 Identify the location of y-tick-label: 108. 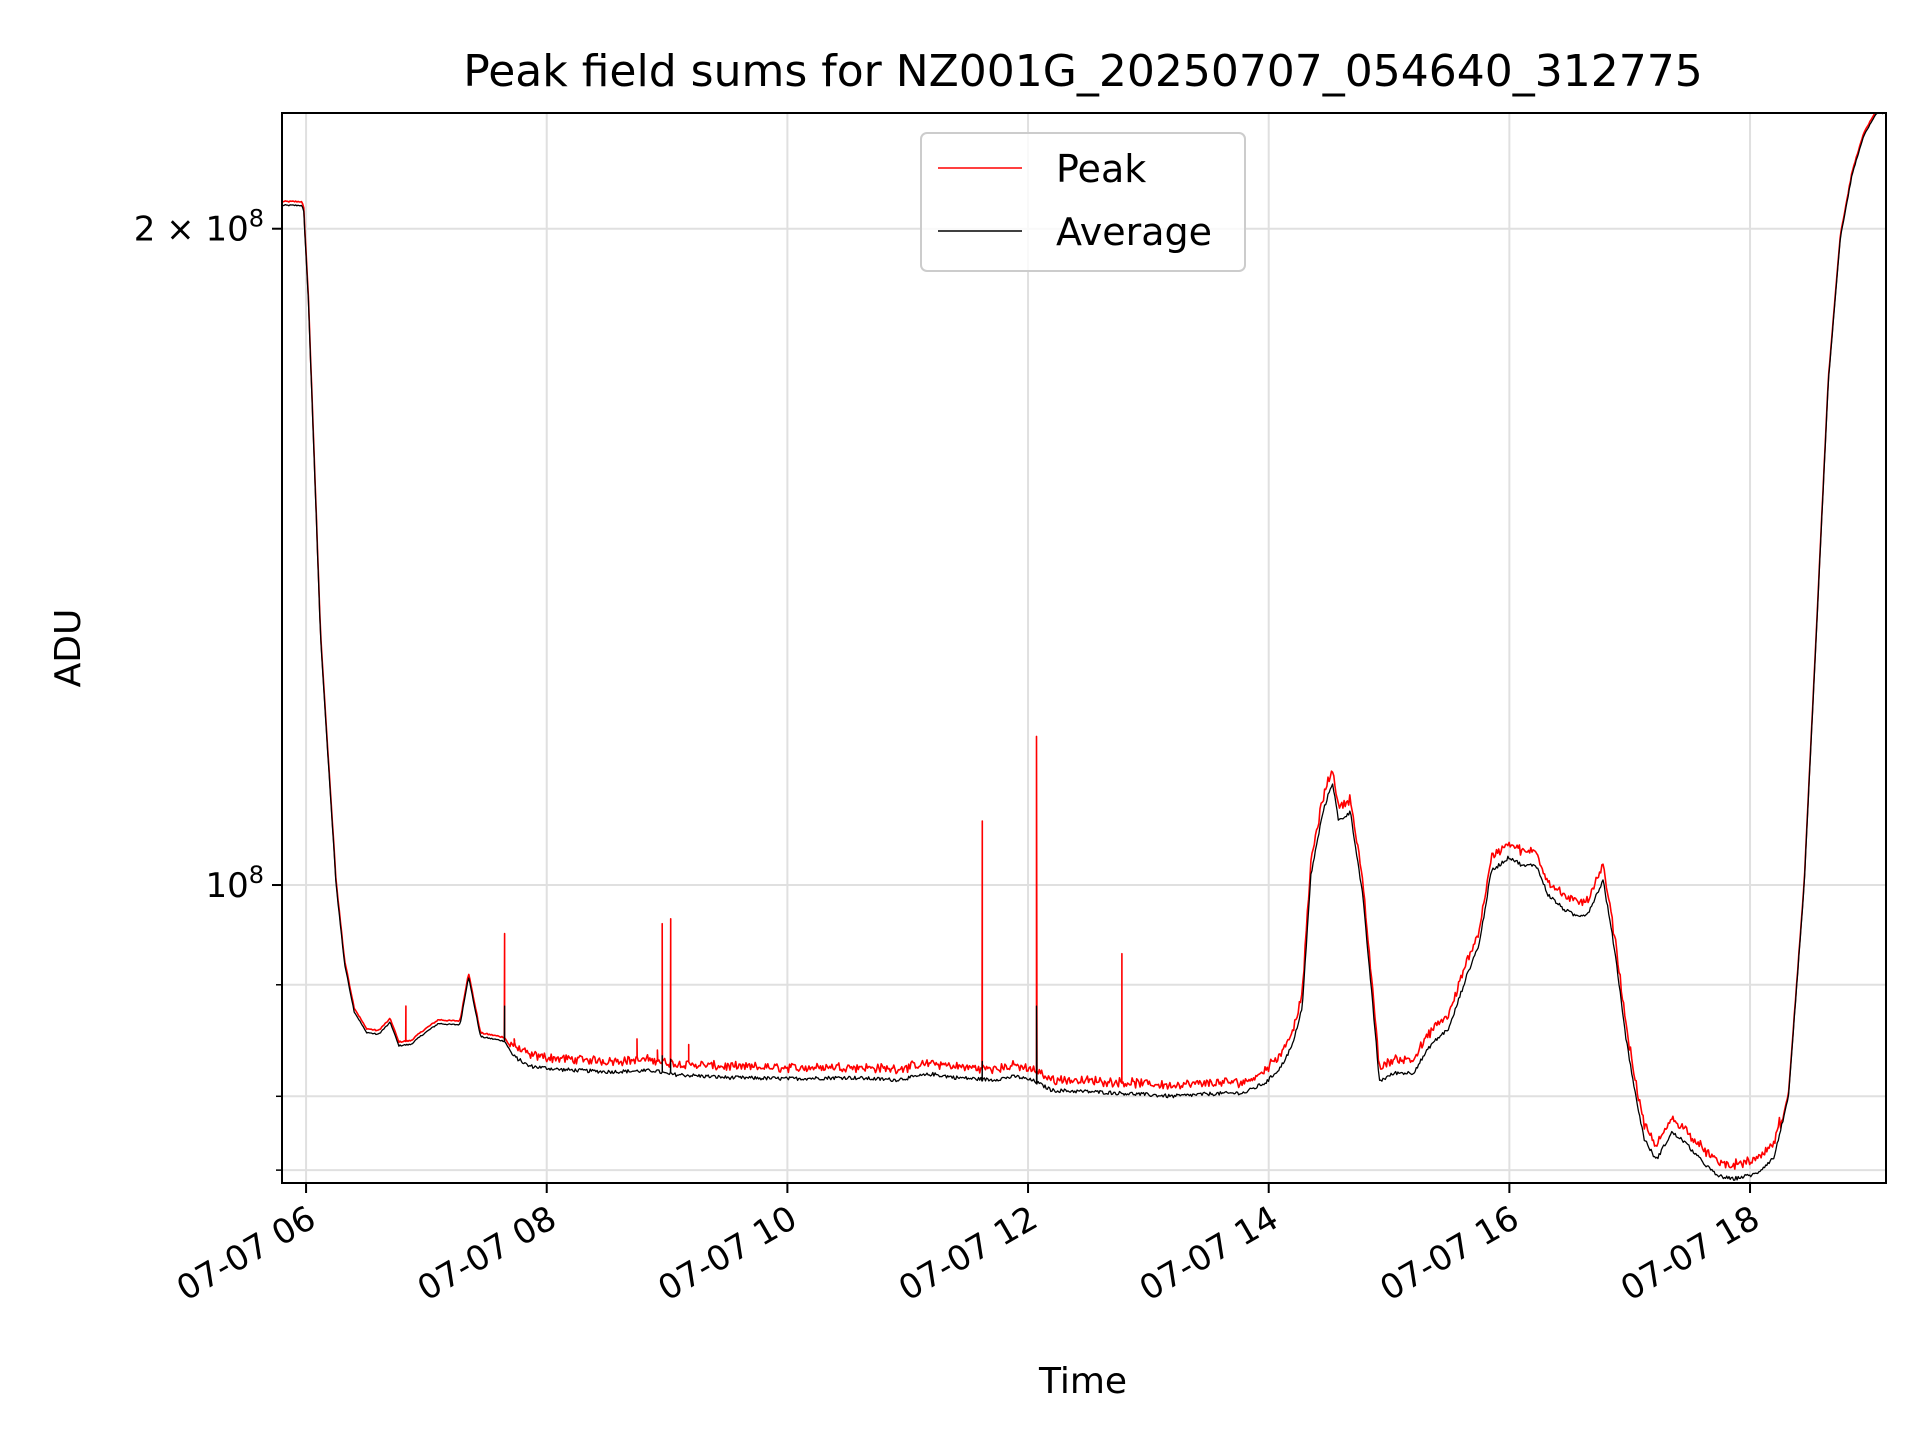
(234, 883).